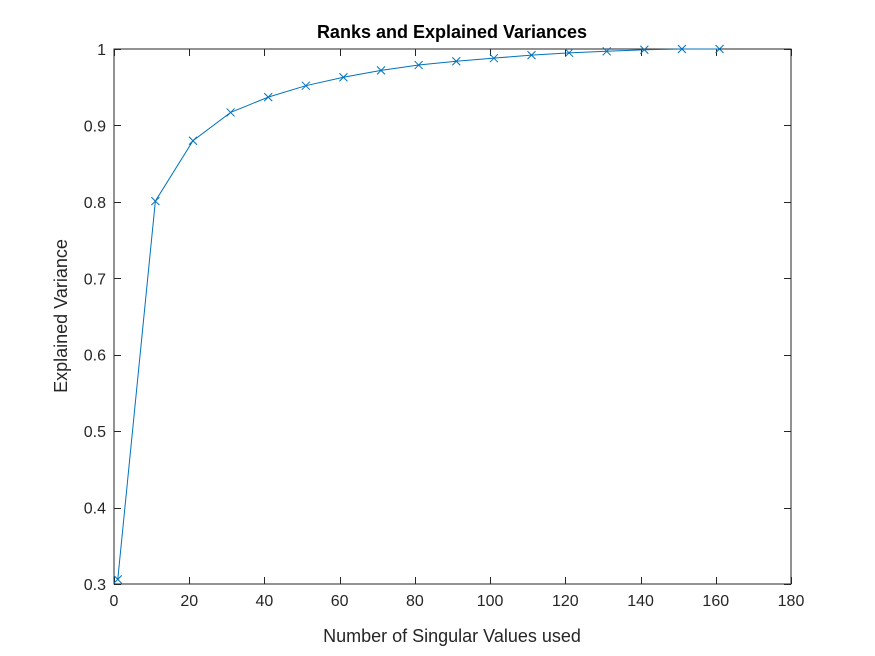 The image size is (875, 656). Describe the element at coordinates (95, 279) in the screenshot. I see `y-tick-label: 0.7` at that location.